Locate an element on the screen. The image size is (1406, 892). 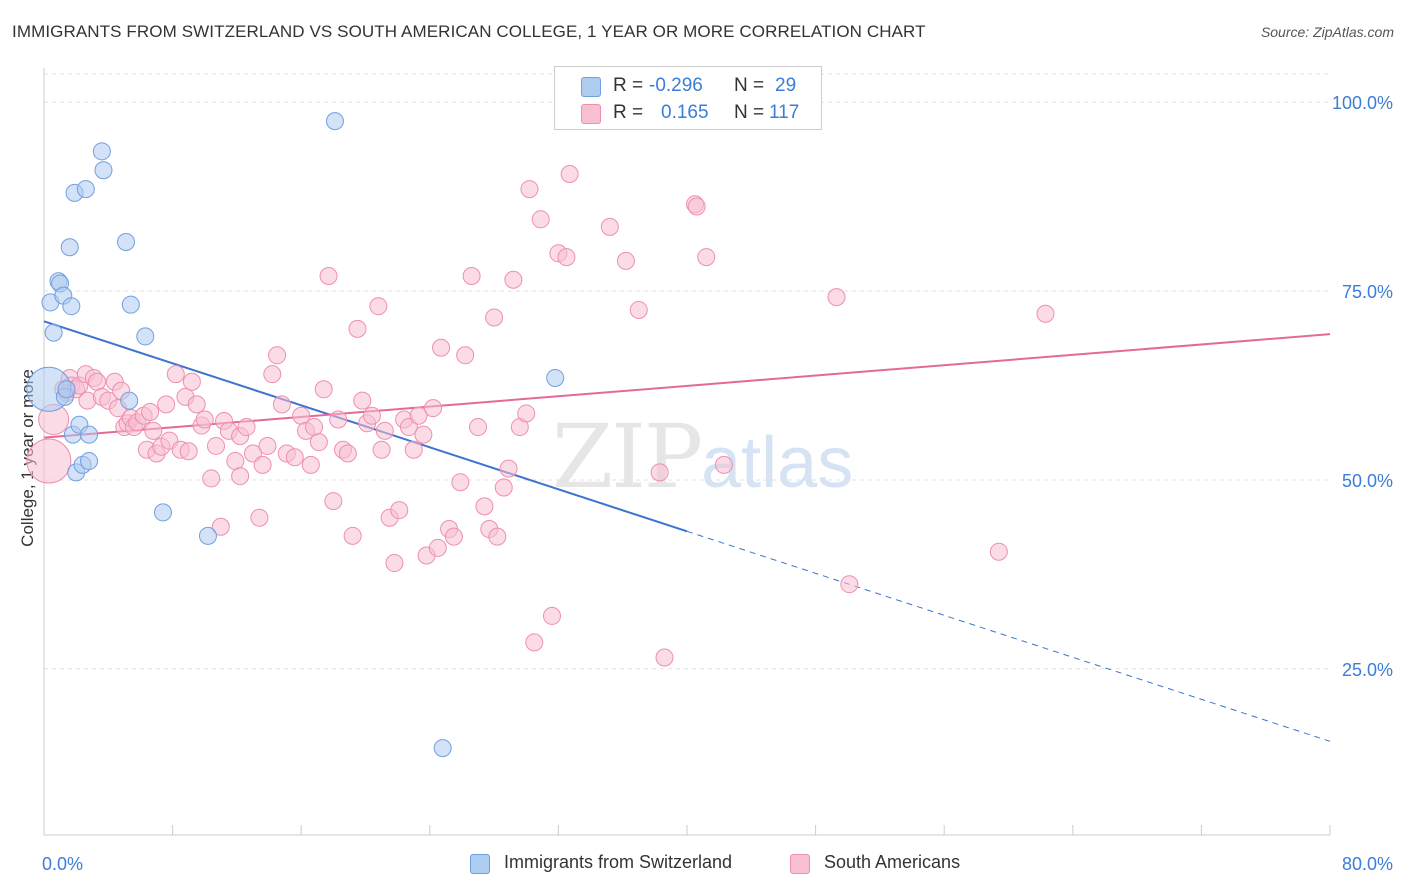
y-tick-label: 25.0% is located at coordinates (1367, 670).